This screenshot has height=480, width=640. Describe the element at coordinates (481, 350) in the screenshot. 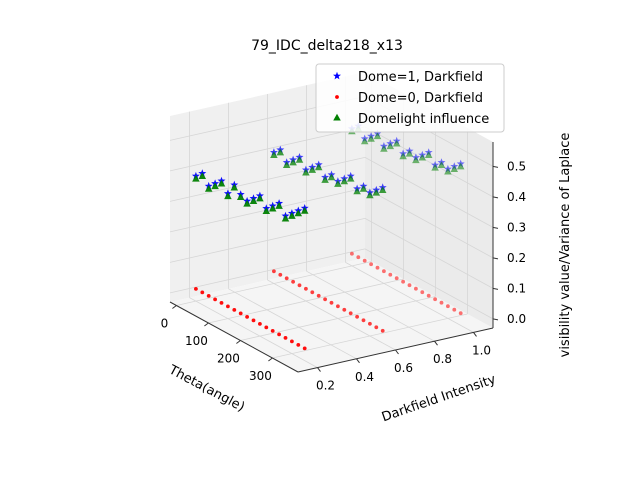

I see `y-tick-label: 1.0` at that location.